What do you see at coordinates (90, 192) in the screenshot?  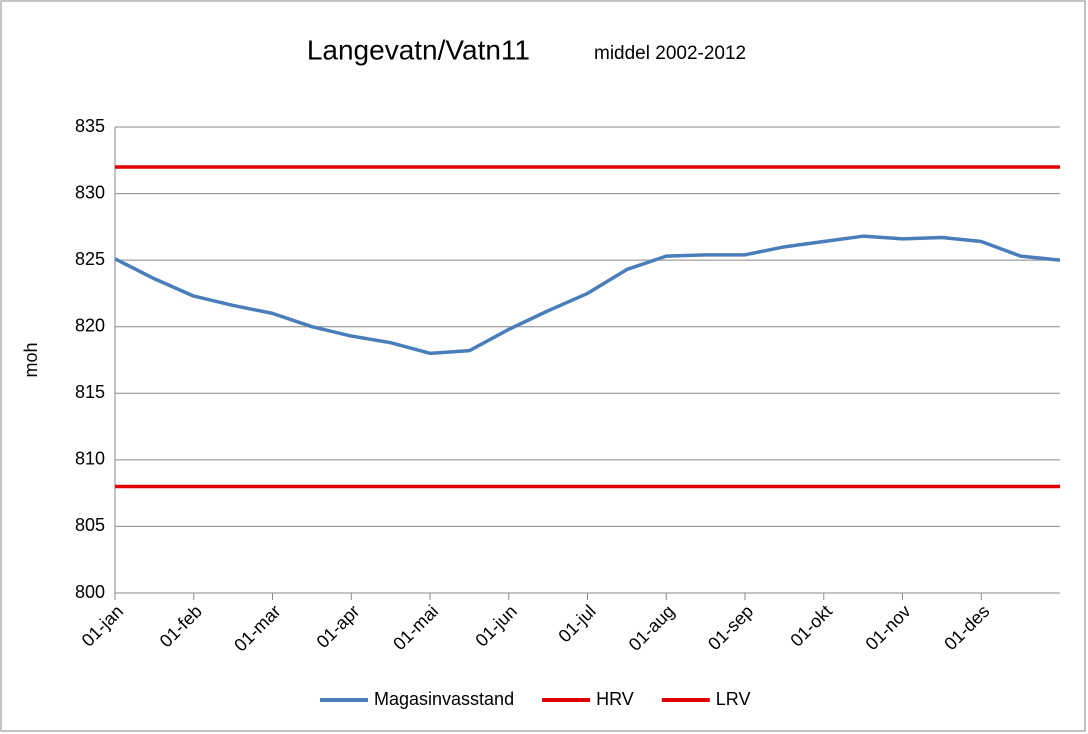 I see `y-tick-label: 830` at bounding box center [90, 192].